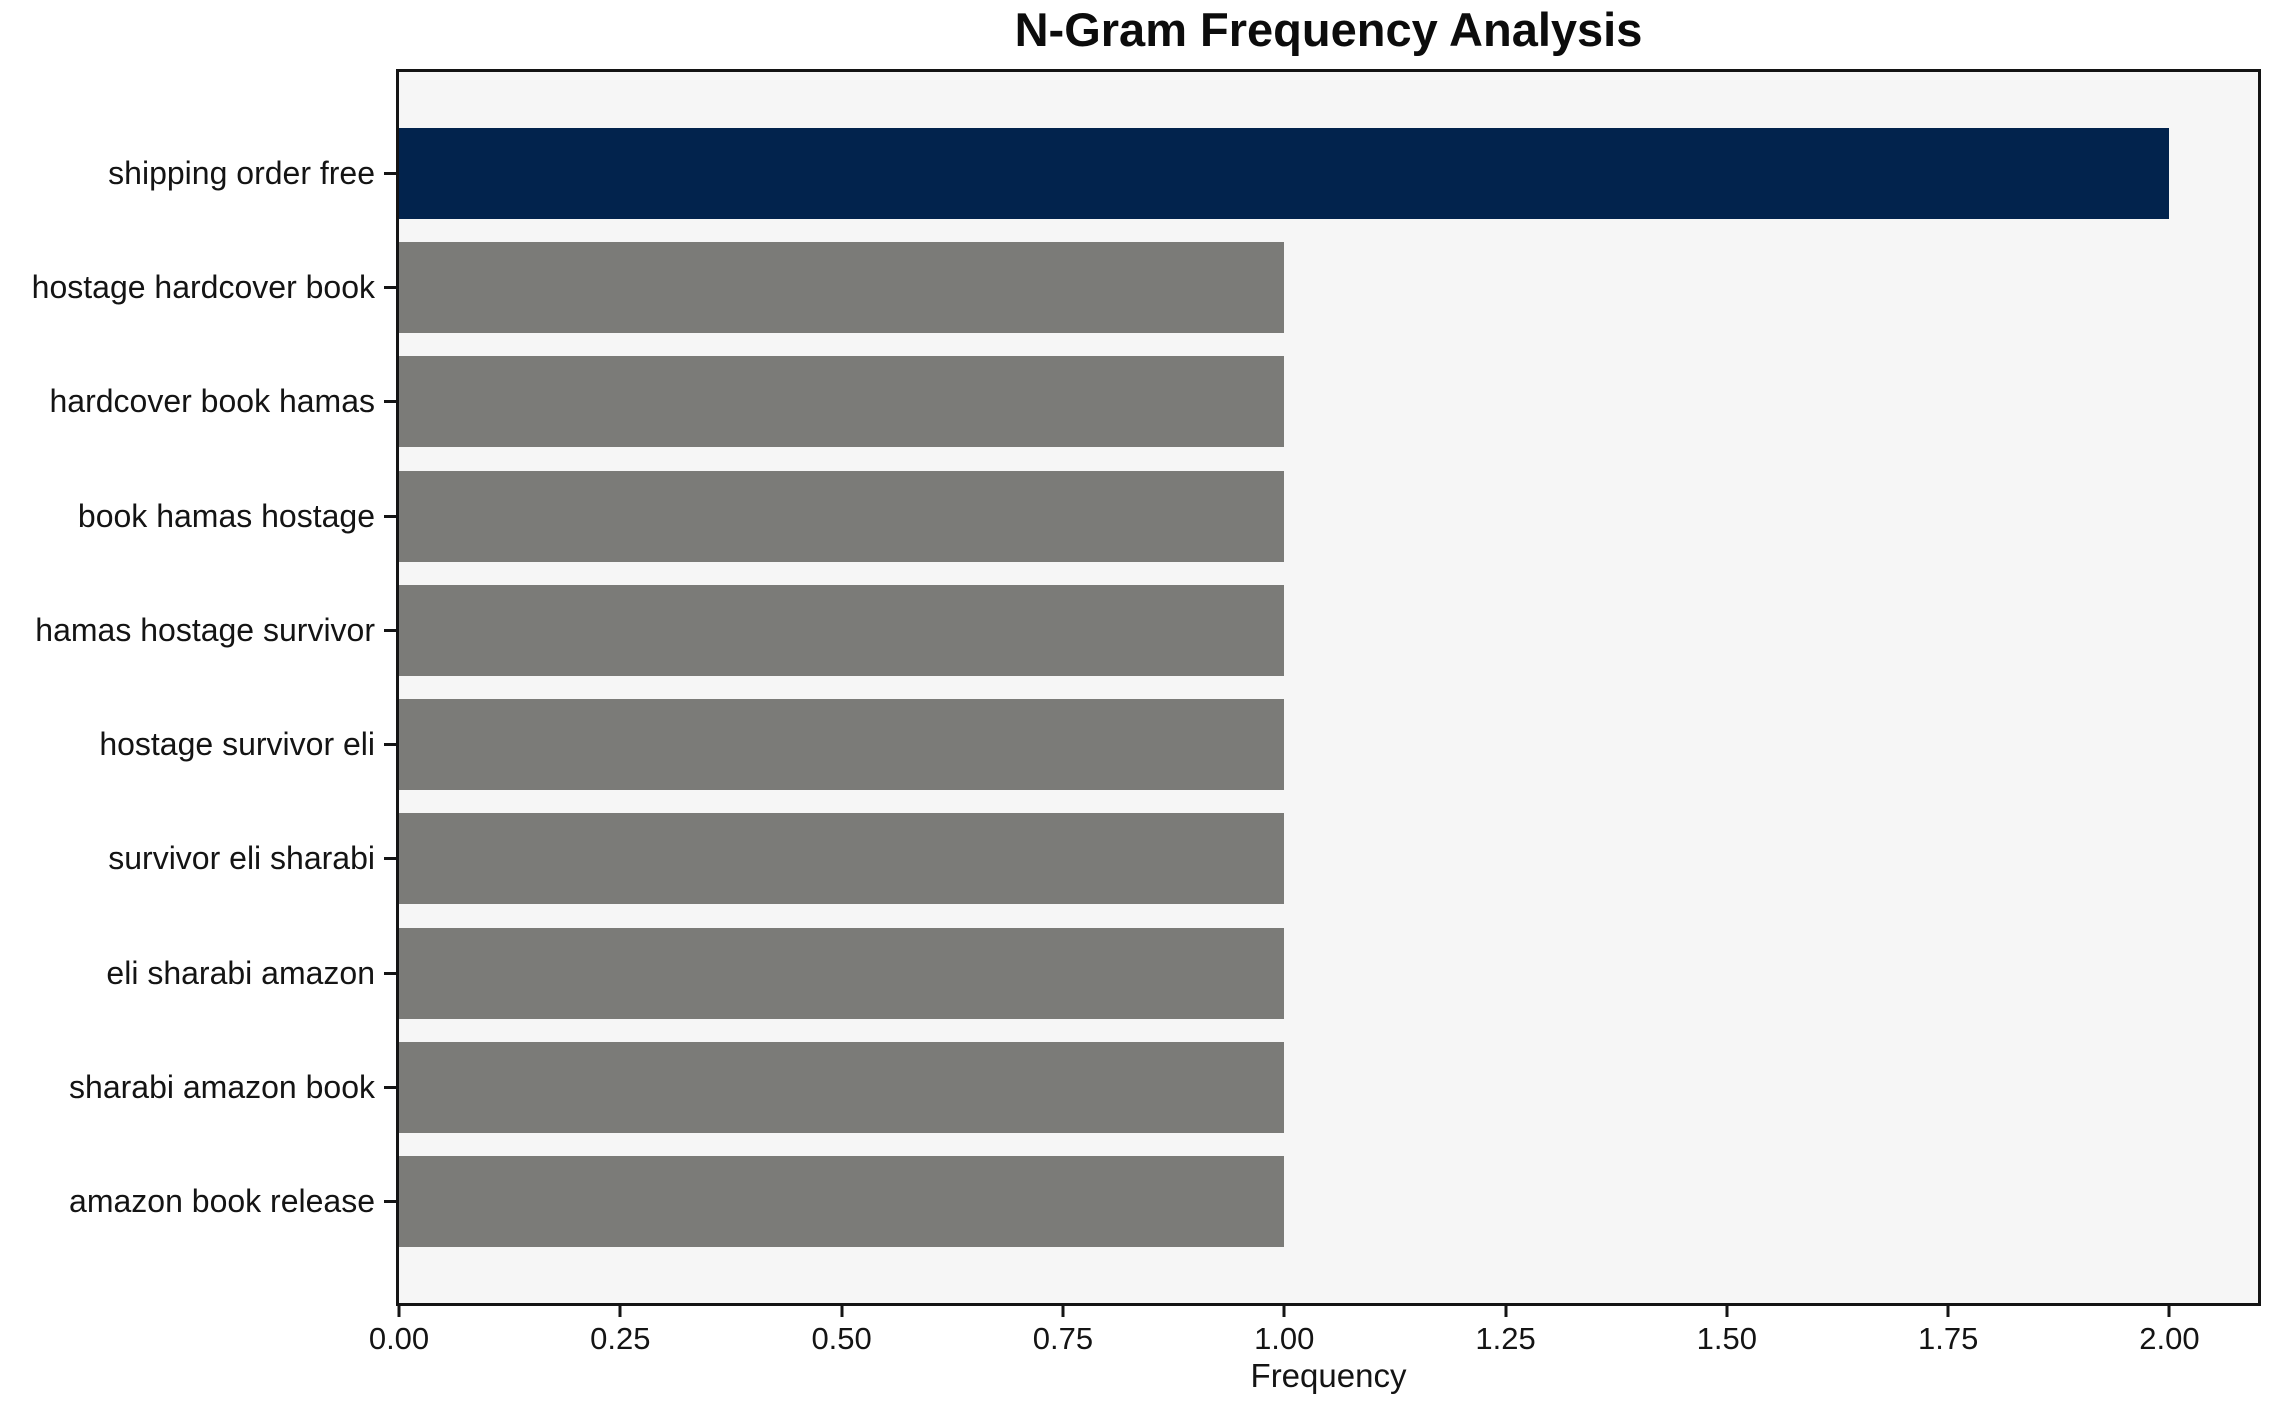  I want to click on y-tick-label: amazon book release, so click(222, 1200).